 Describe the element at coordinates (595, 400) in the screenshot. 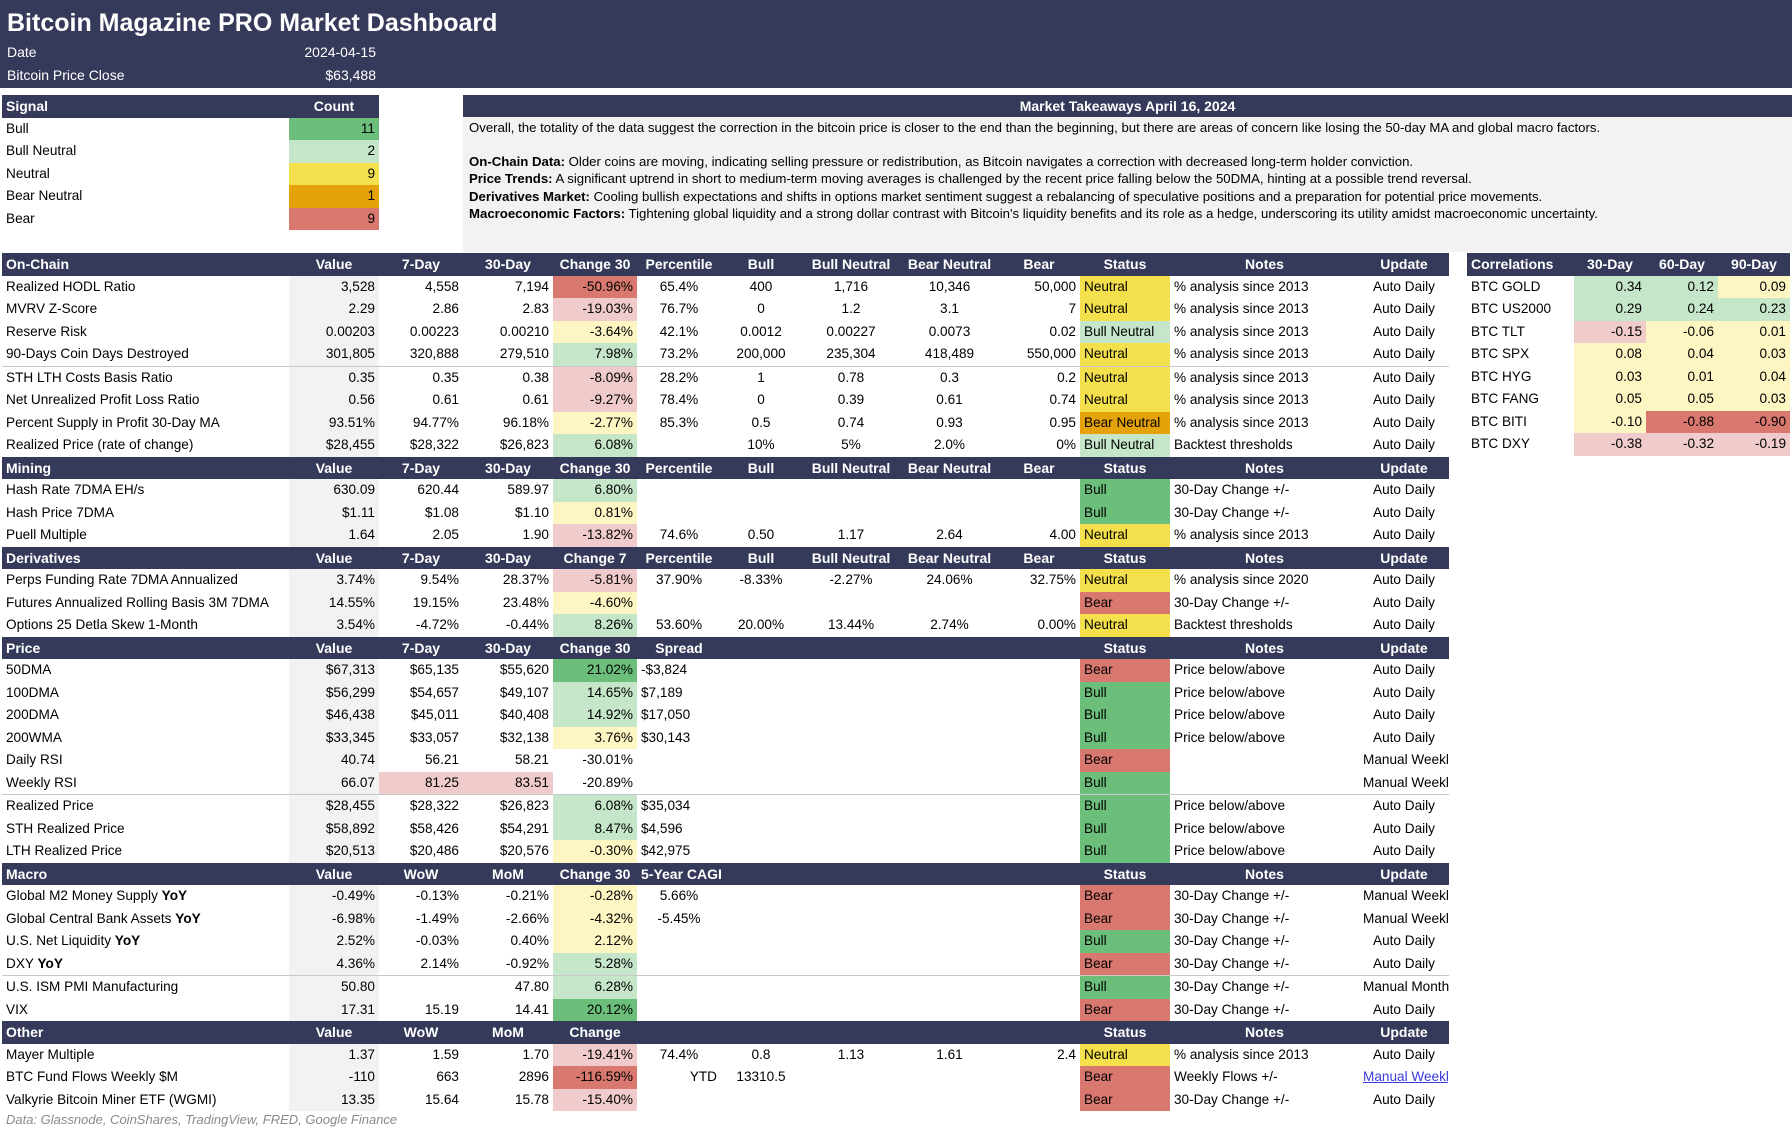

I see `change-cell: -9.27%` at that location.